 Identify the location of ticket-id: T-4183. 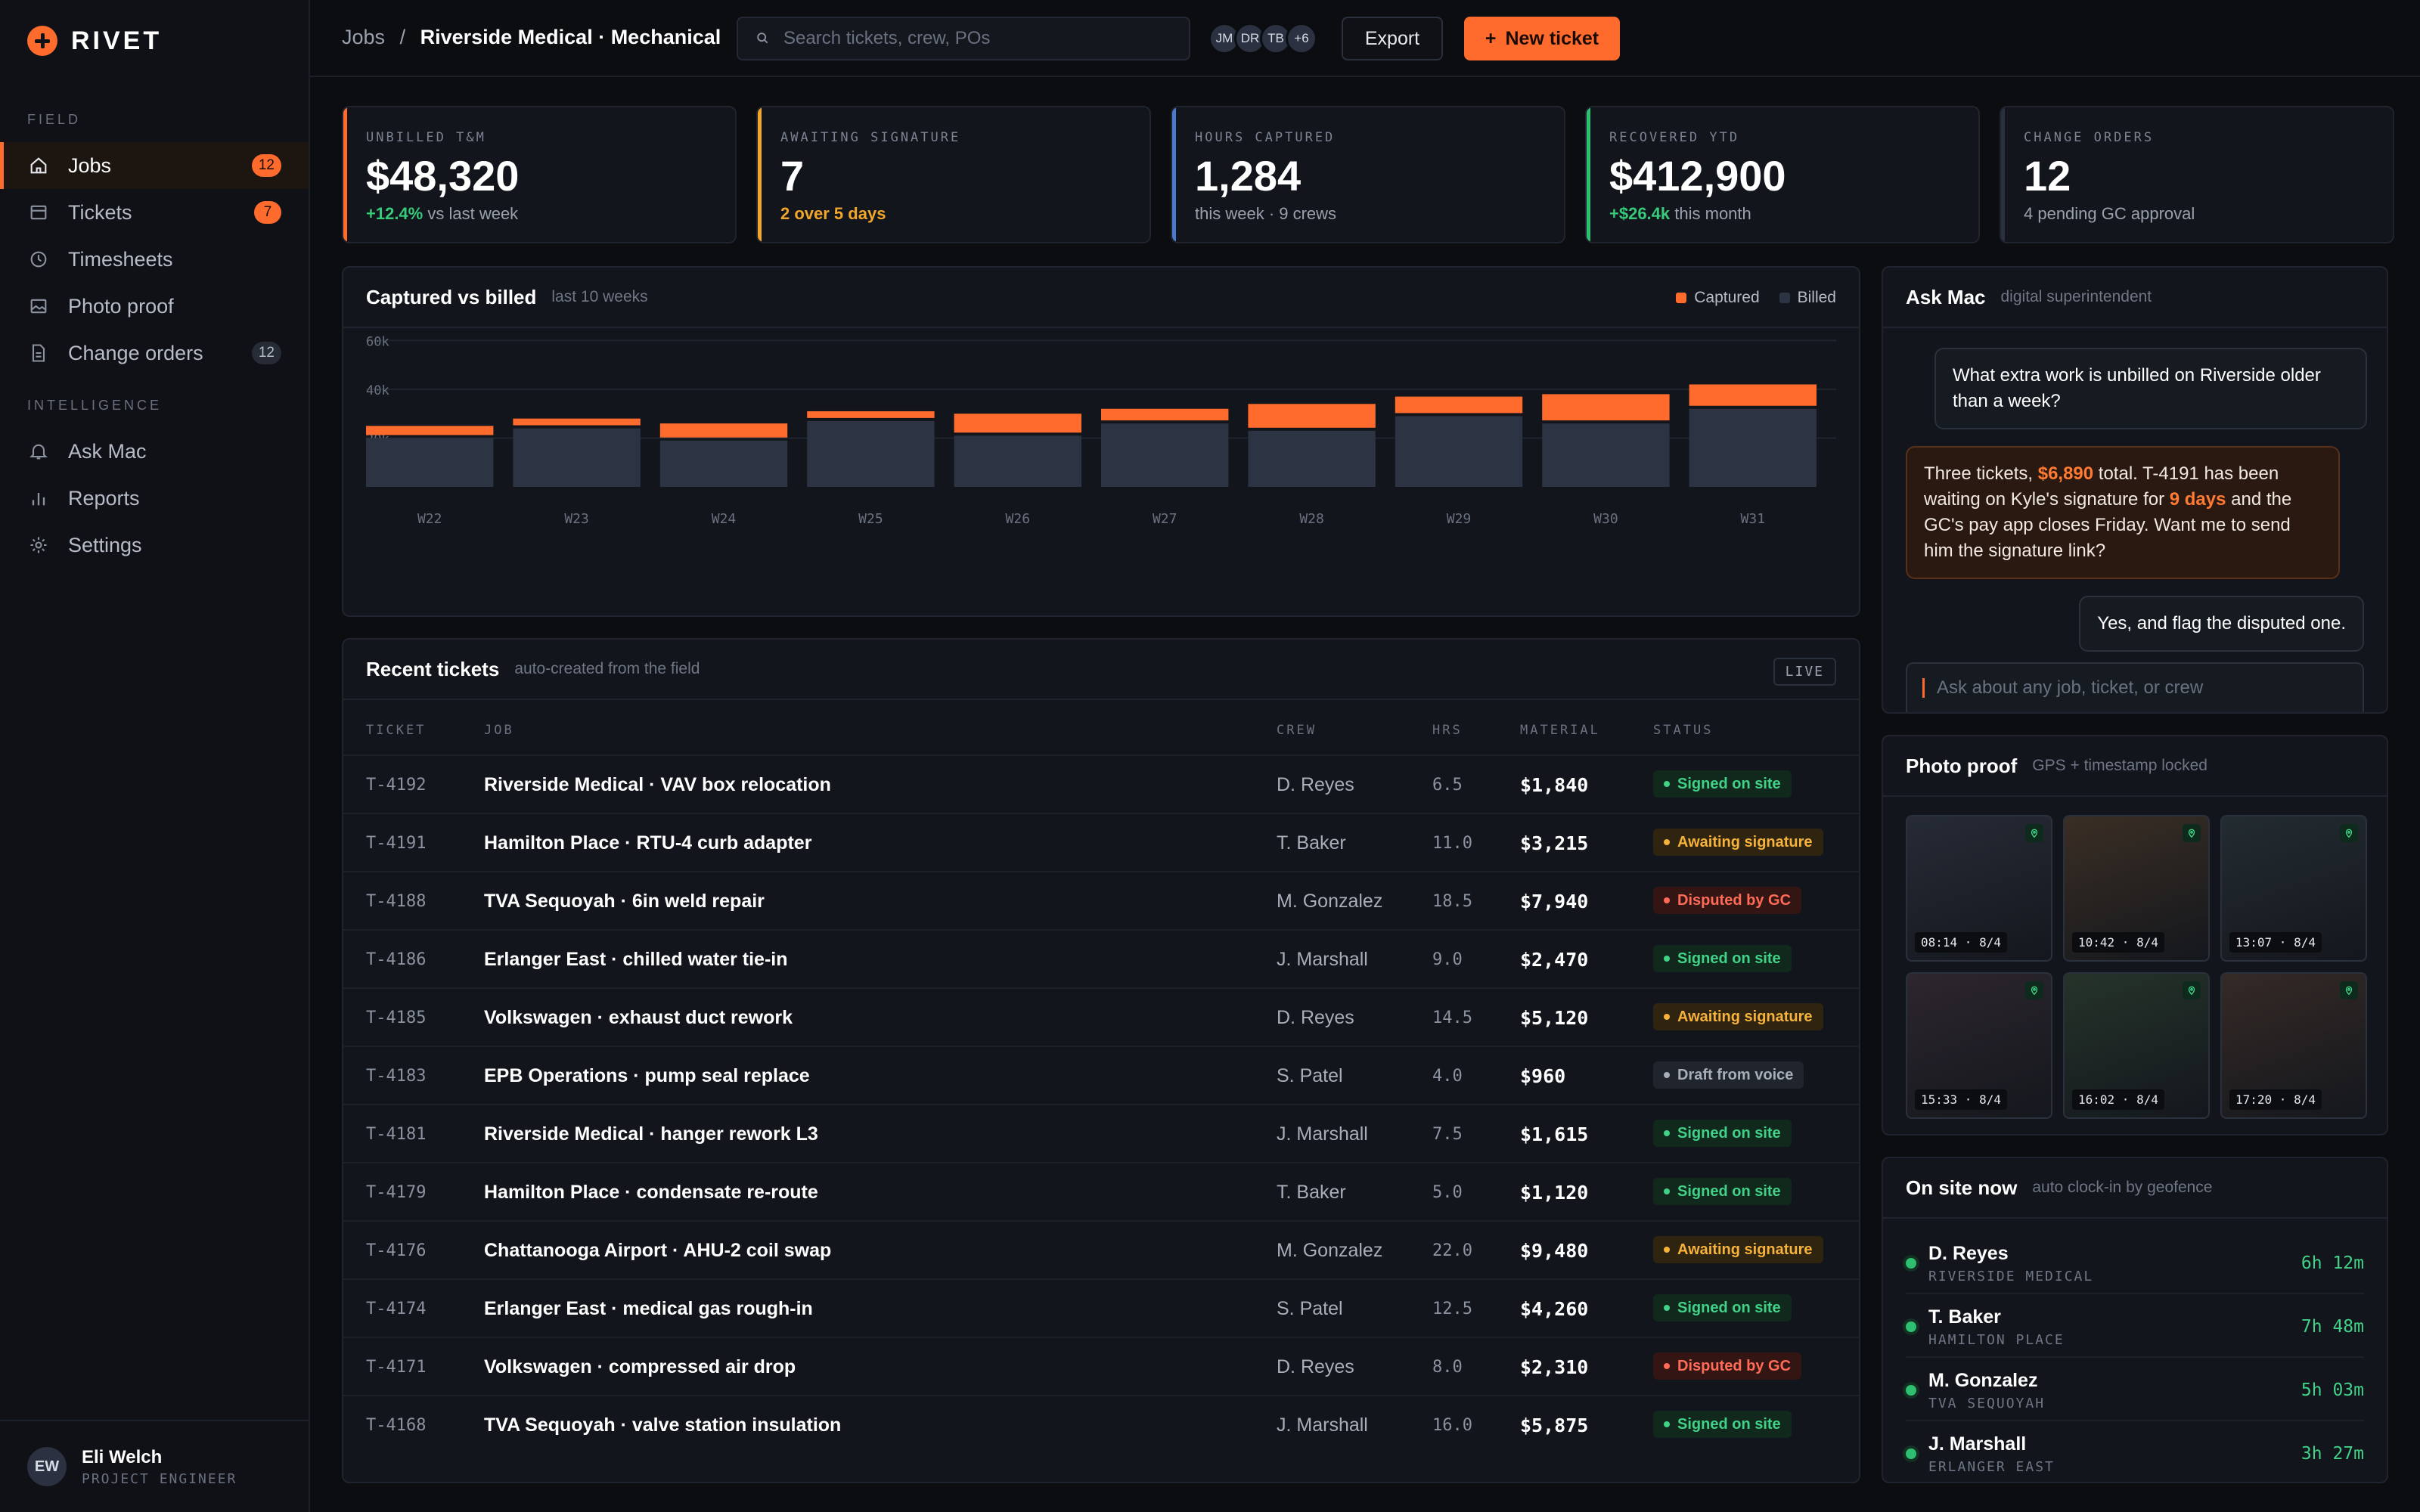
(396, 1076).